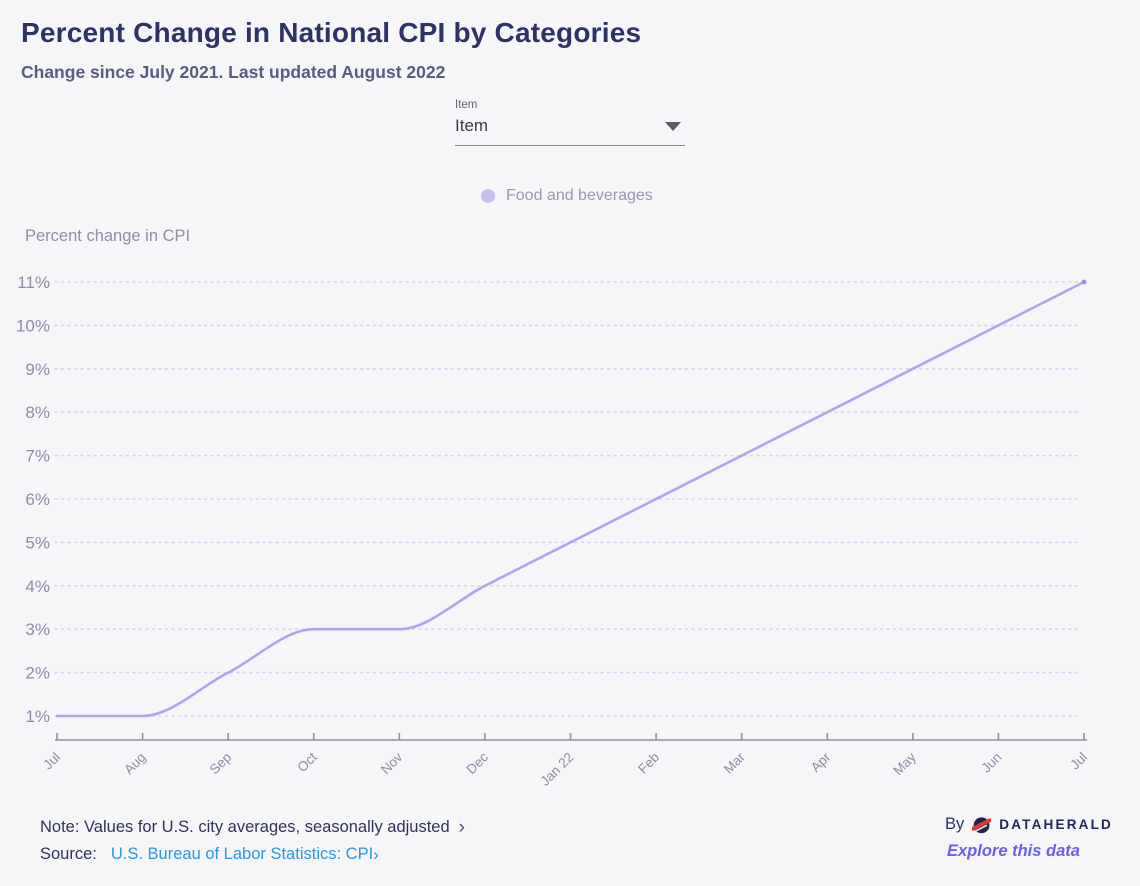  Describe the element at coordinates (1056, 824) in the screenshot. I see `brand-name: DATAHERALD` at that location.